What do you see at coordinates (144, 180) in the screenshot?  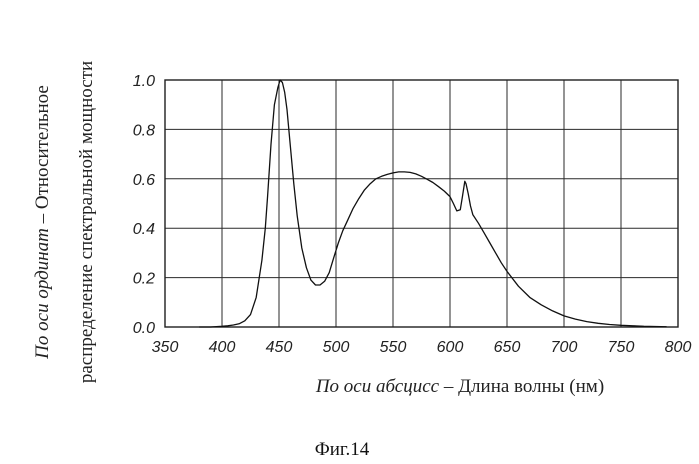 I see `y-tick-label: 0.6` at bounding box center [144, 180].